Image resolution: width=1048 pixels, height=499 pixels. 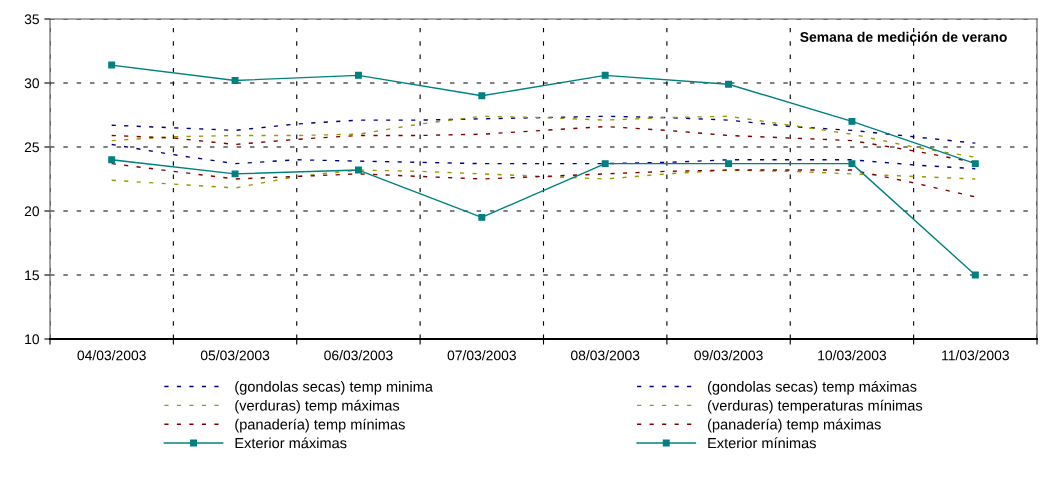 What do you see at coordinates (812, 387) in the screenshot?
I see `legend-label: (gondolas secas) temp máximas` at bounding box center [812, 387].